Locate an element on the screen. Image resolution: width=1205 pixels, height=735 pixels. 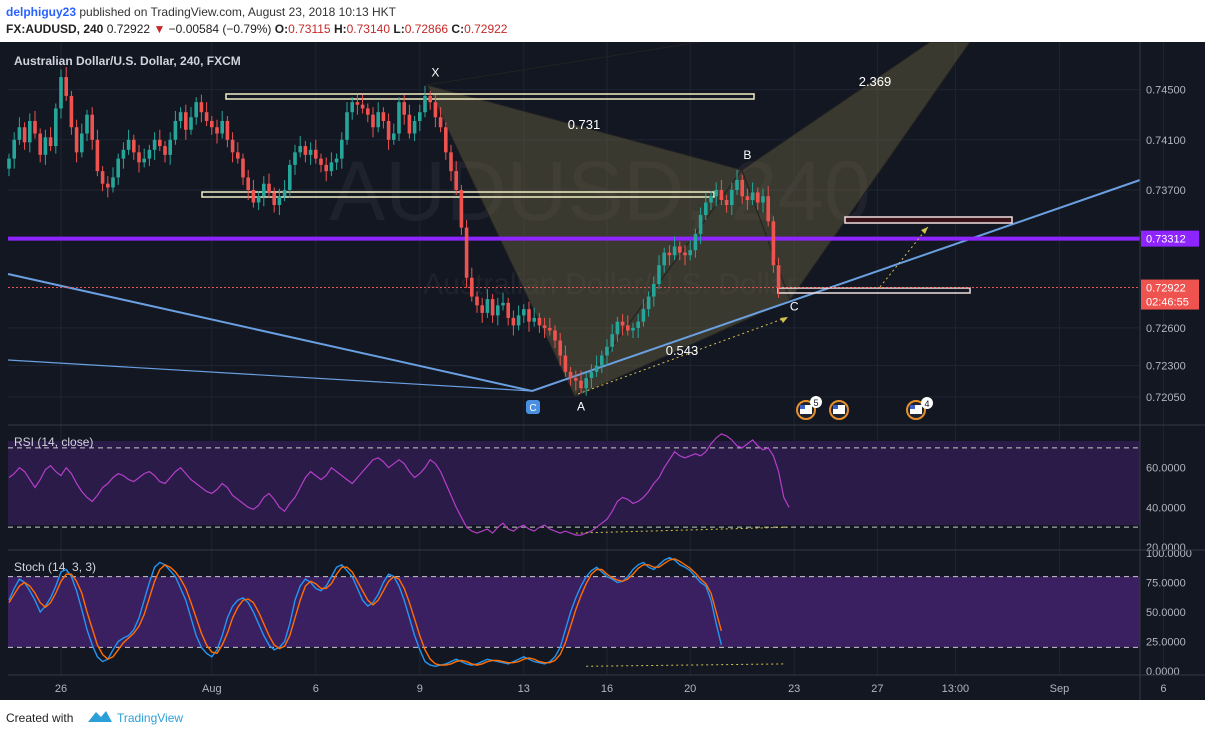
resistance-zone-upper is located at coordinates (490, 96).